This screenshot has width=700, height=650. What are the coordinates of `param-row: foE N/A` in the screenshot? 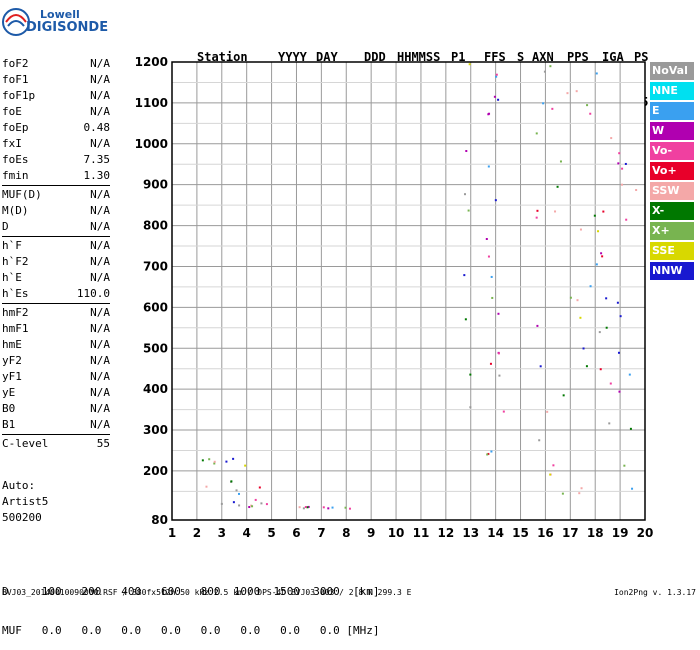 It's located at (56, 112).